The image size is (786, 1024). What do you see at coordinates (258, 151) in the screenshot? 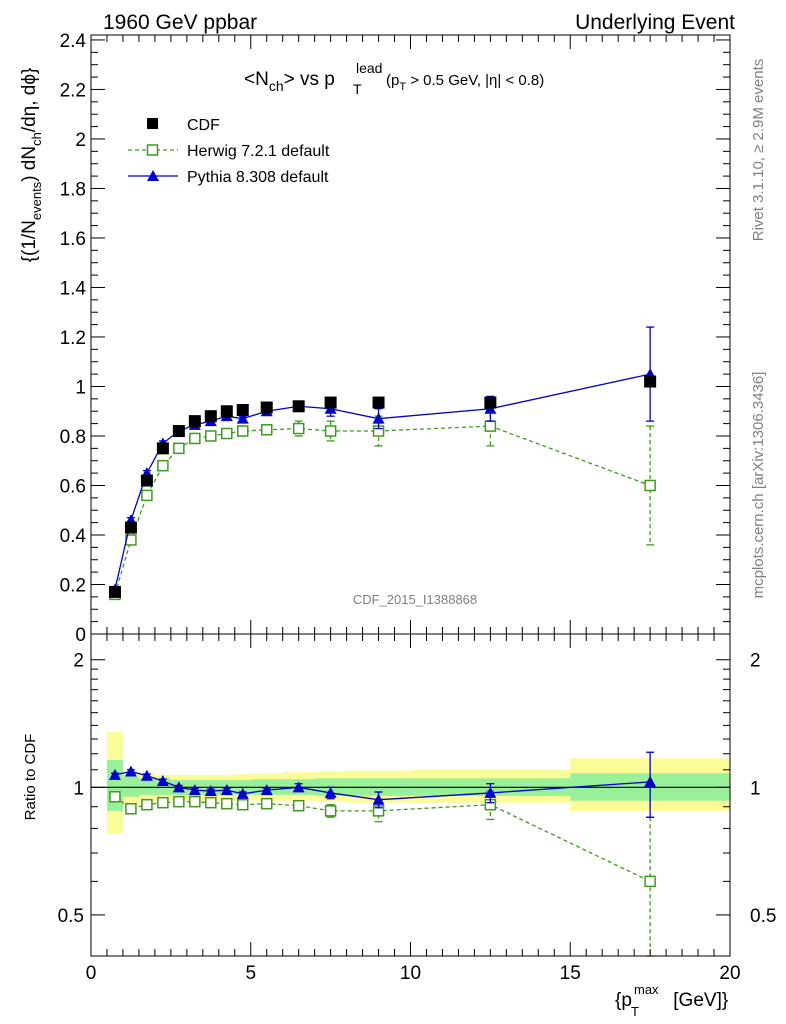
I see `legend-herwig-label: Herwig 7.2.1 default` at bounding box center [258, 151].